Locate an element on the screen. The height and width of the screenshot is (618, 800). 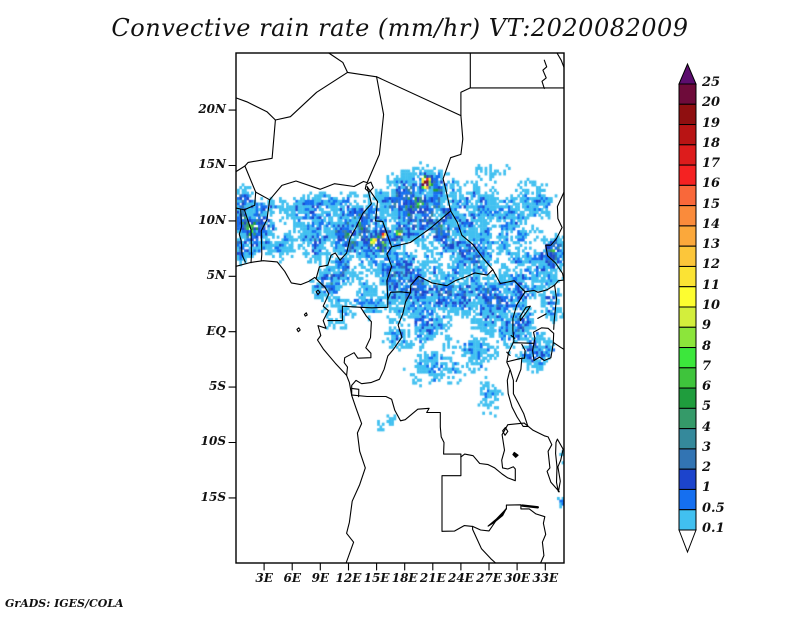
lon-tick-label: 30E is located at coordinates (517, 578).